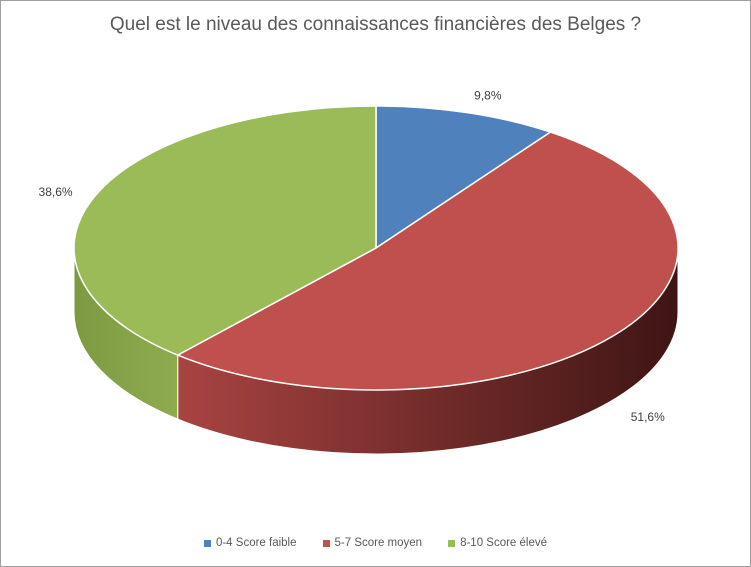 The image size is (751, 567). What do you see at coordinates (452, 543) in the screenshot?
I see `legend-swatch-eleve` at bounding box center [452, 543].